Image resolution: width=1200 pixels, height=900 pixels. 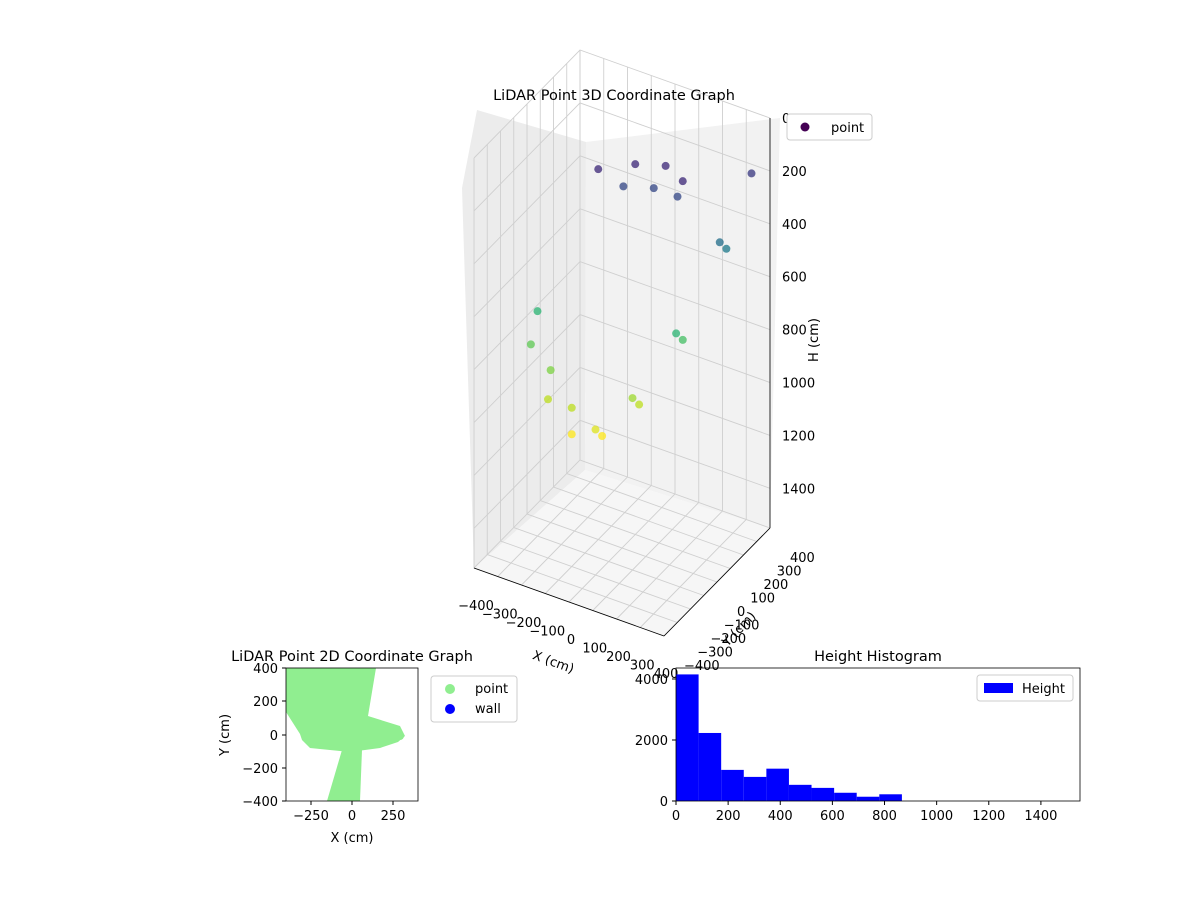 I want to click on xtick-2d-label: 250, so click(x=393, y=816).